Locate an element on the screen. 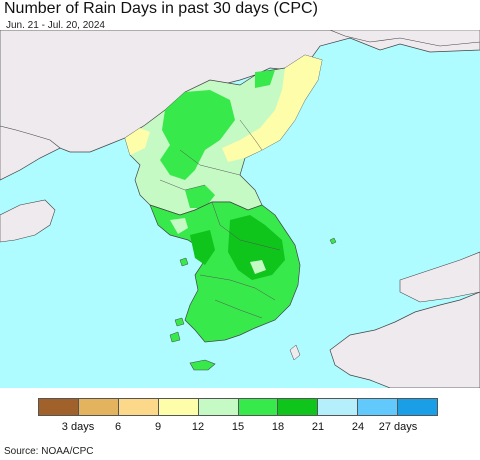  rain-zone-21-west is located at coordinates (202, 247).